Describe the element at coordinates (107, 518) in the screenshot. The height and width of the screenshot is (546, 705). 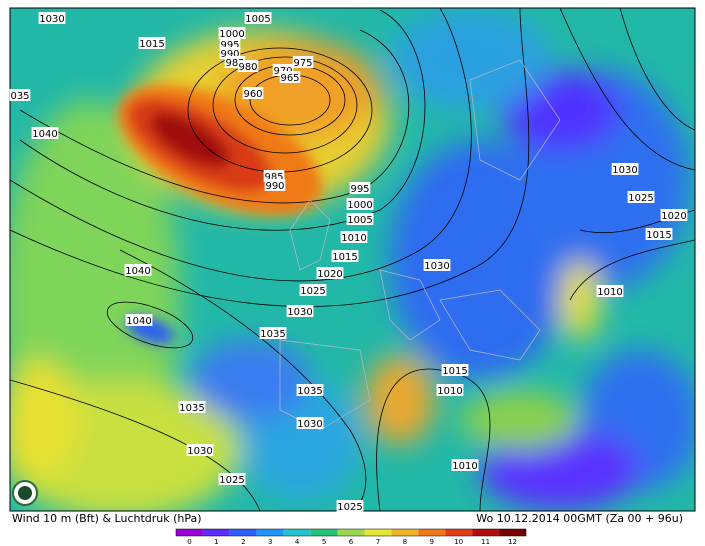
I see `caption-left: Wind 10 m (Bft) & Luchtdruk (hPa)` at that location.